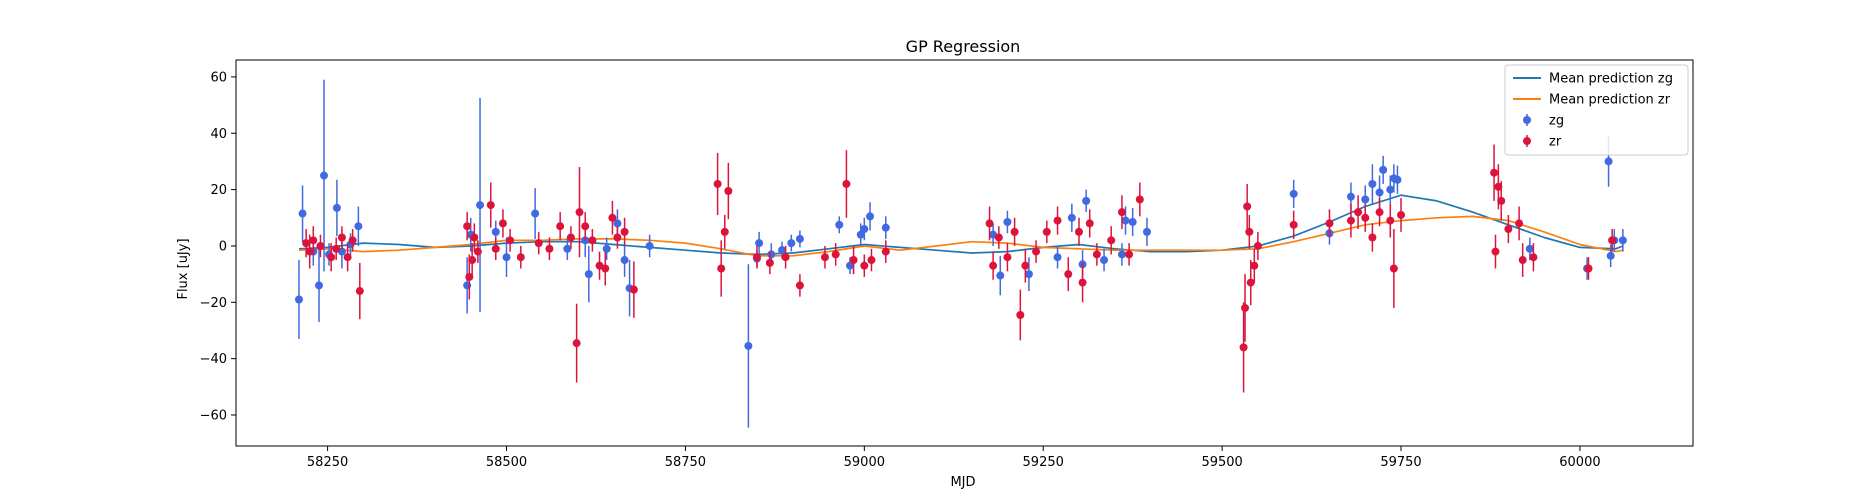 Image resolution: width=1875 pixels, height=500 pixels. Describe the element at coordinates (1400, 462) in the screenshot. I see `x-tick-label: 59750` at that location.